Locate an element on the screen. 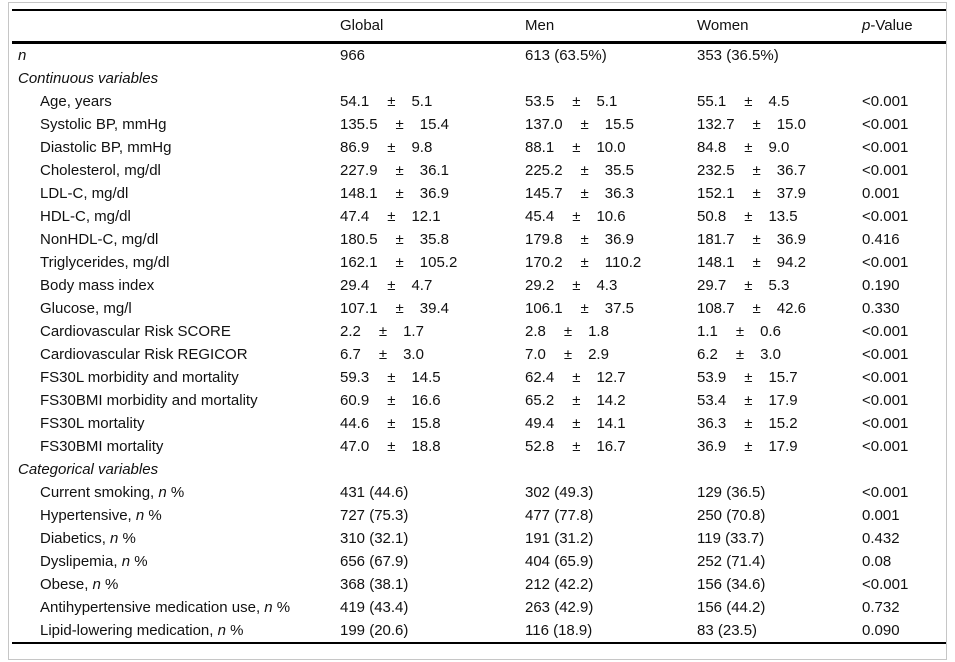  header-row: Global Men Women p-Value is located at coordinates (479, 27).